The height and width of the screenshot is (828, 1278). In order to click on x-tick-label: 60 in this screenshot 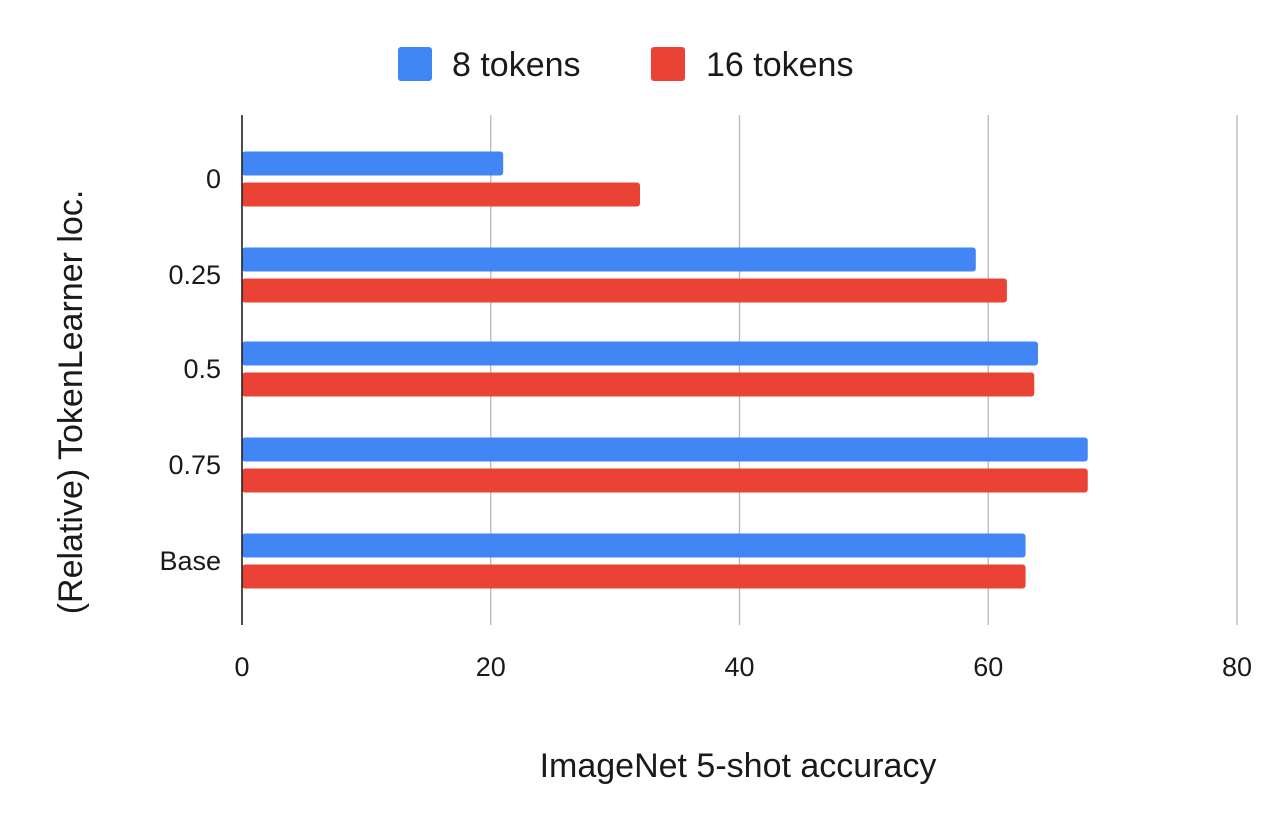, I will do `click(988, 667)`.